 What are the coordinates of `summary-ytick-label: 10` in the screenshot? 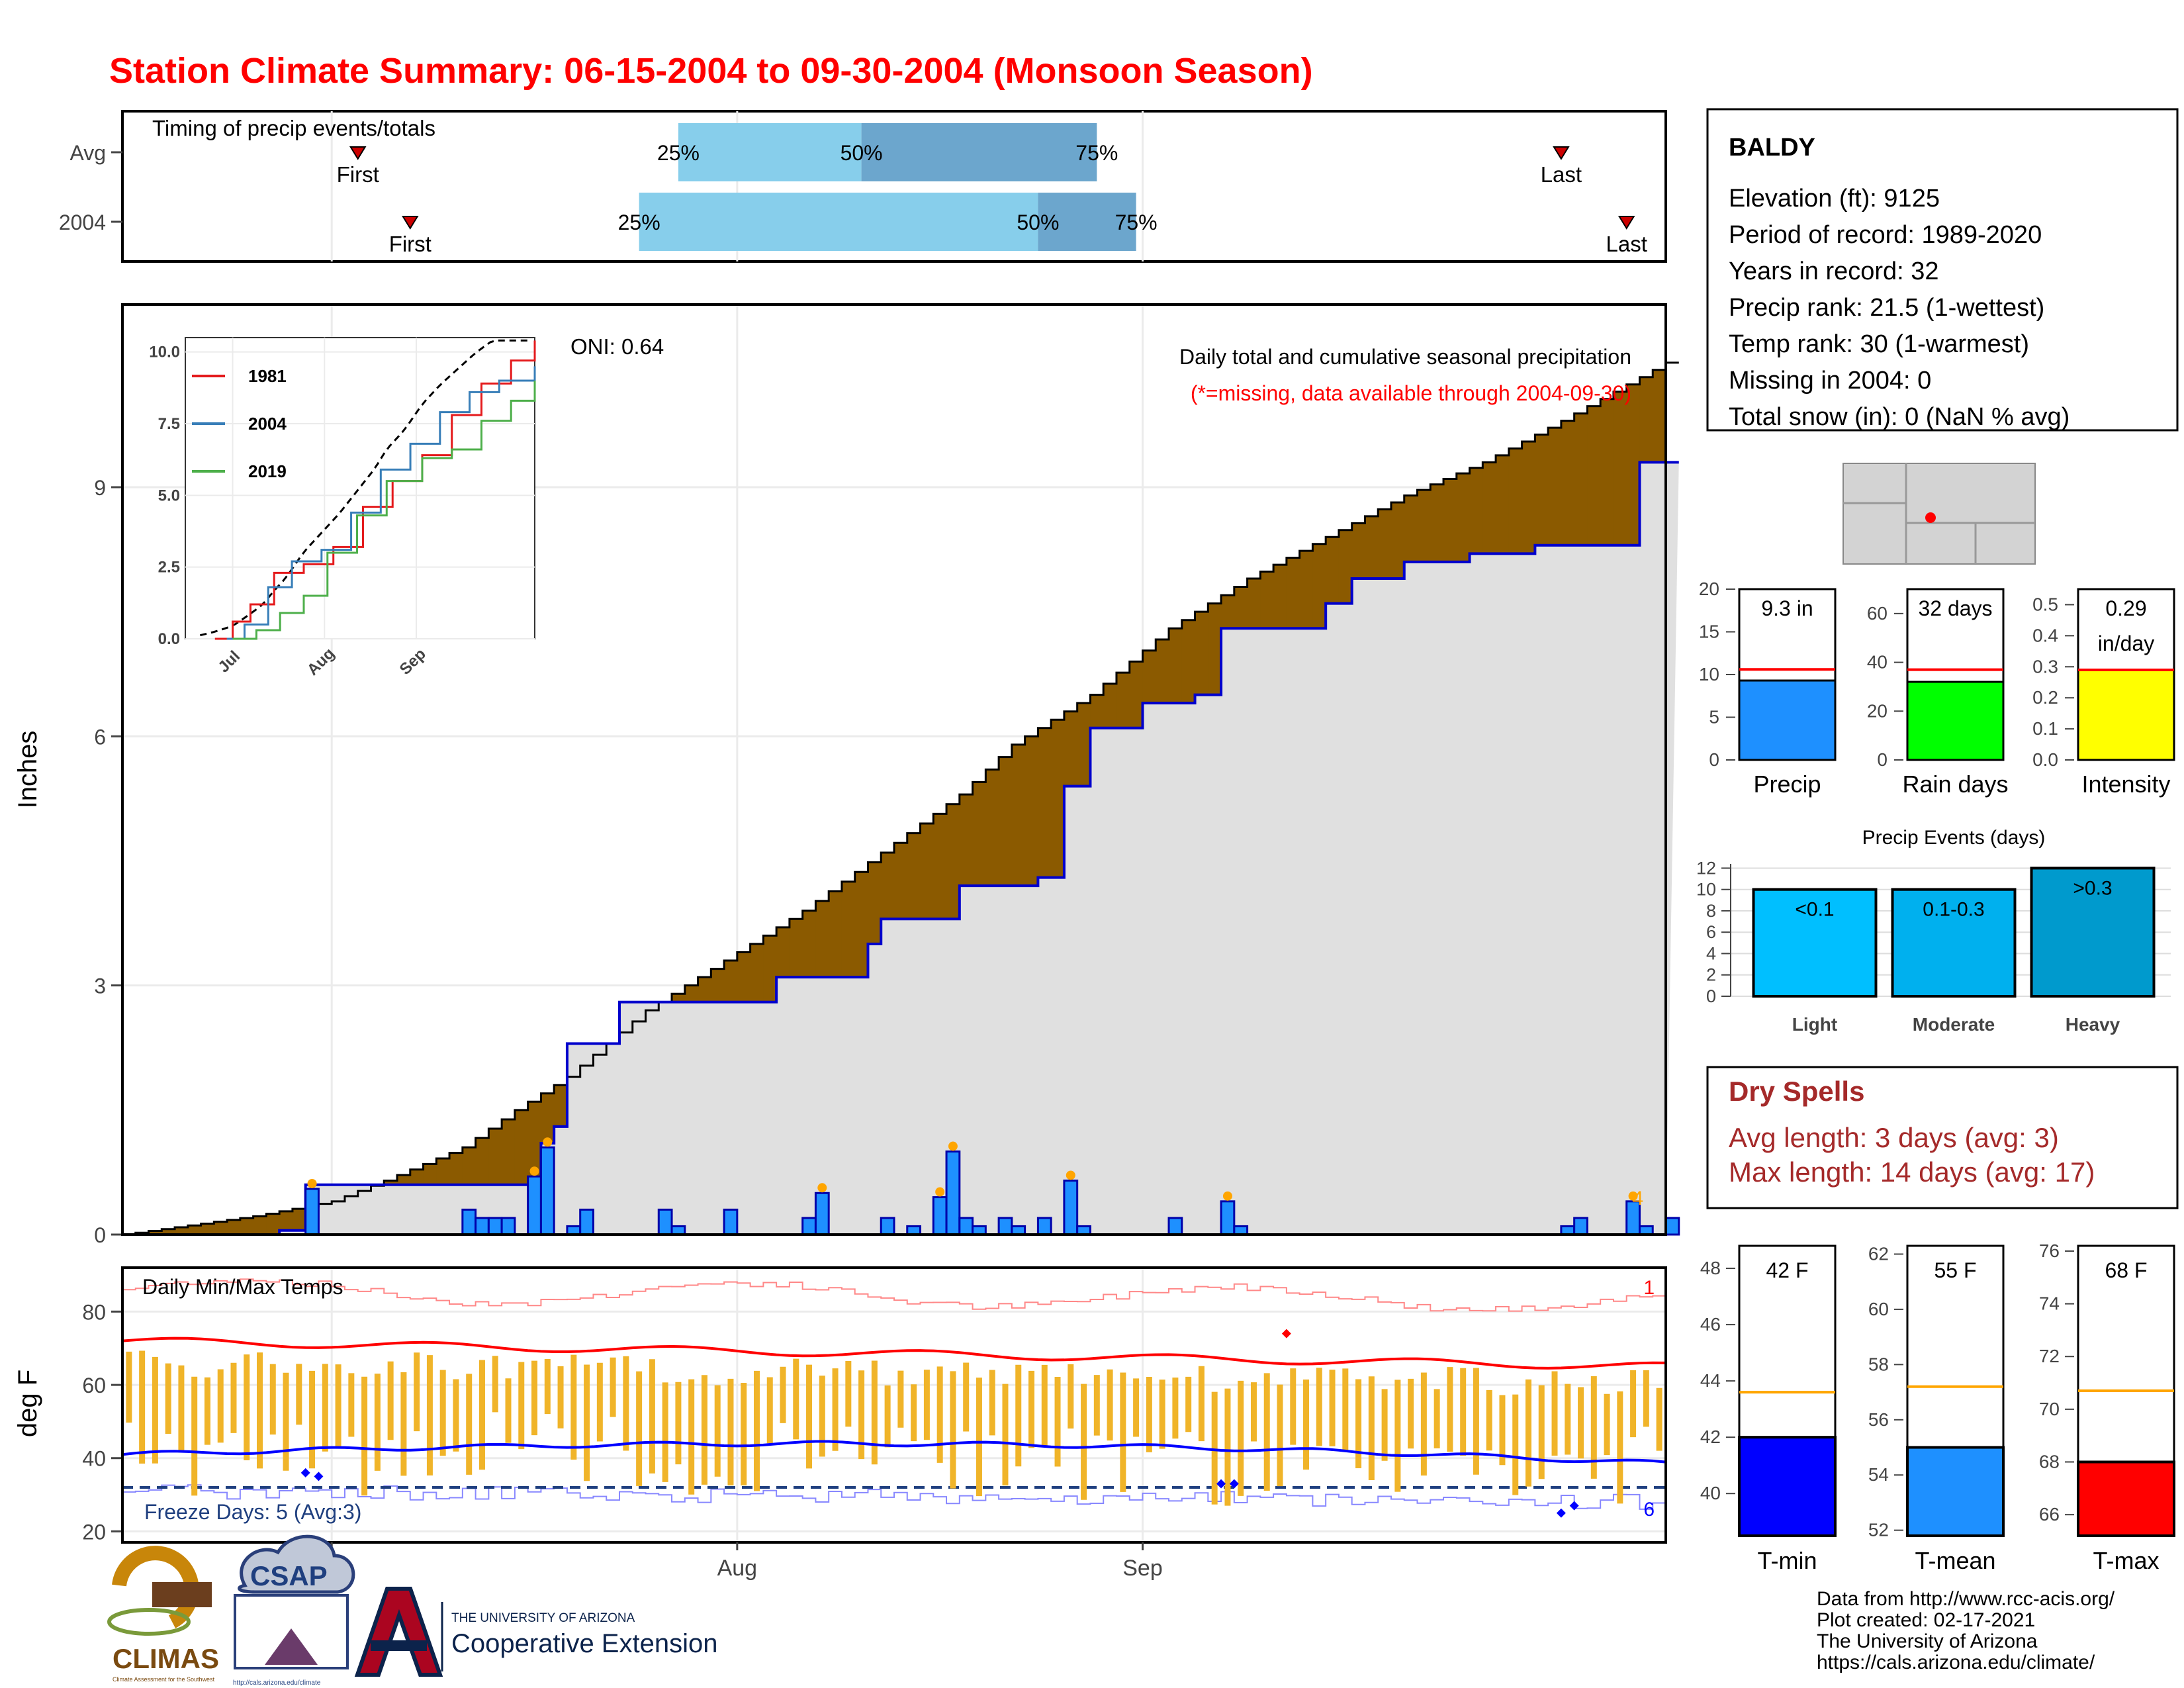 It's located at (1709, 674).